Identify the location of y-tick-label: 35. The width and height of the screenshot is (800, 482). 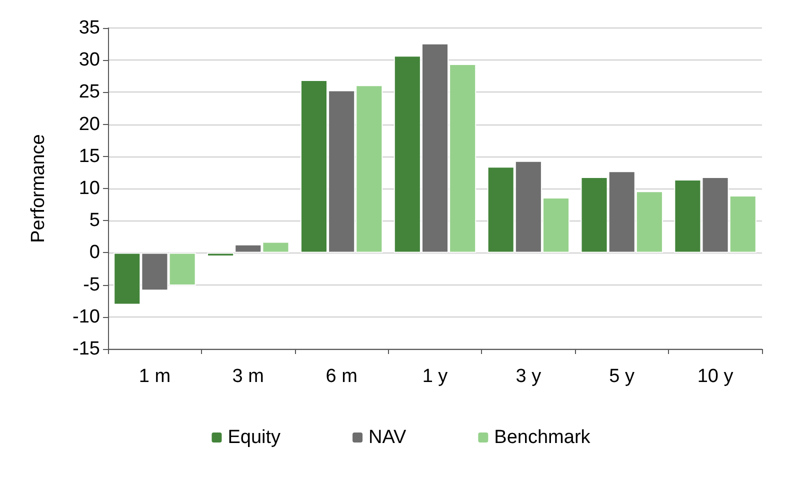
(89, 28).